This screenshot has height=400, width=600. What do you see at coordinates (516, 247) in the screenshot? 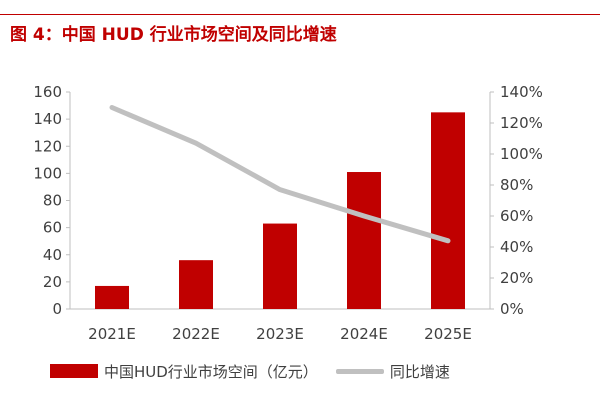
I see `right-tick-label: 40%` at bounding box center [516, 247].